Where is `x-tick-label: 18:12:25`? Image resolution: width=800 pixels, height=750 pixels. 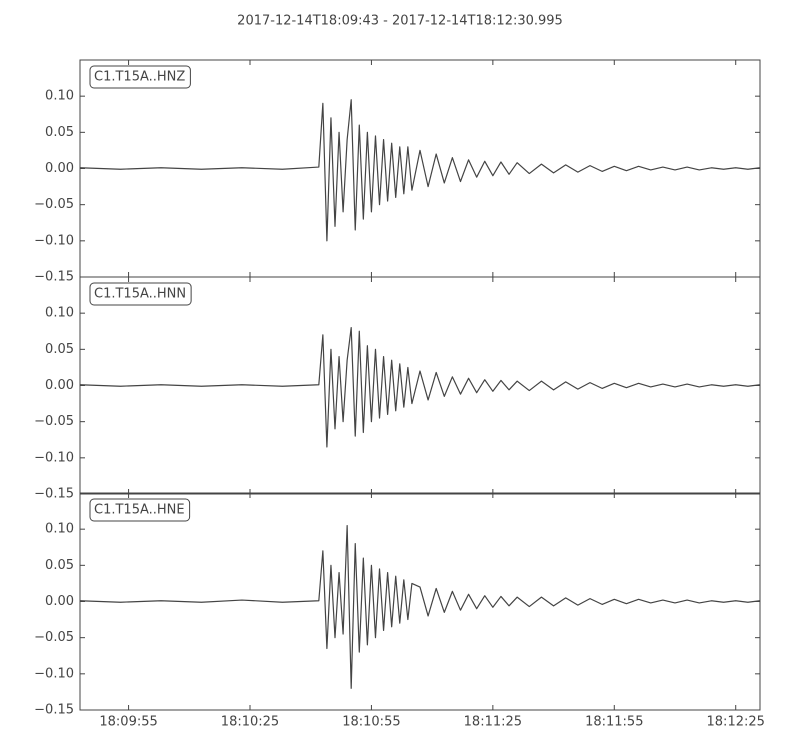 x-tick-label: 18:12:25 is located at coordinates (736, 722).